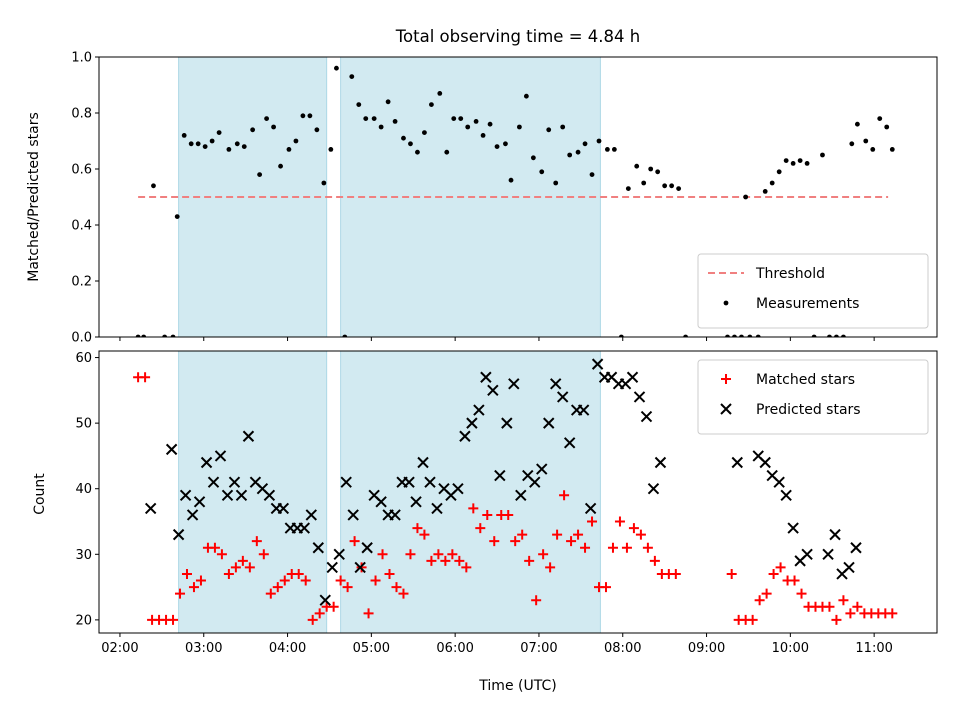 The width and height of the screenshot is (960, 720). Describe the element at coordinates (83, 358) in the screenshot. I see `y-tick-label: 60` at that location.